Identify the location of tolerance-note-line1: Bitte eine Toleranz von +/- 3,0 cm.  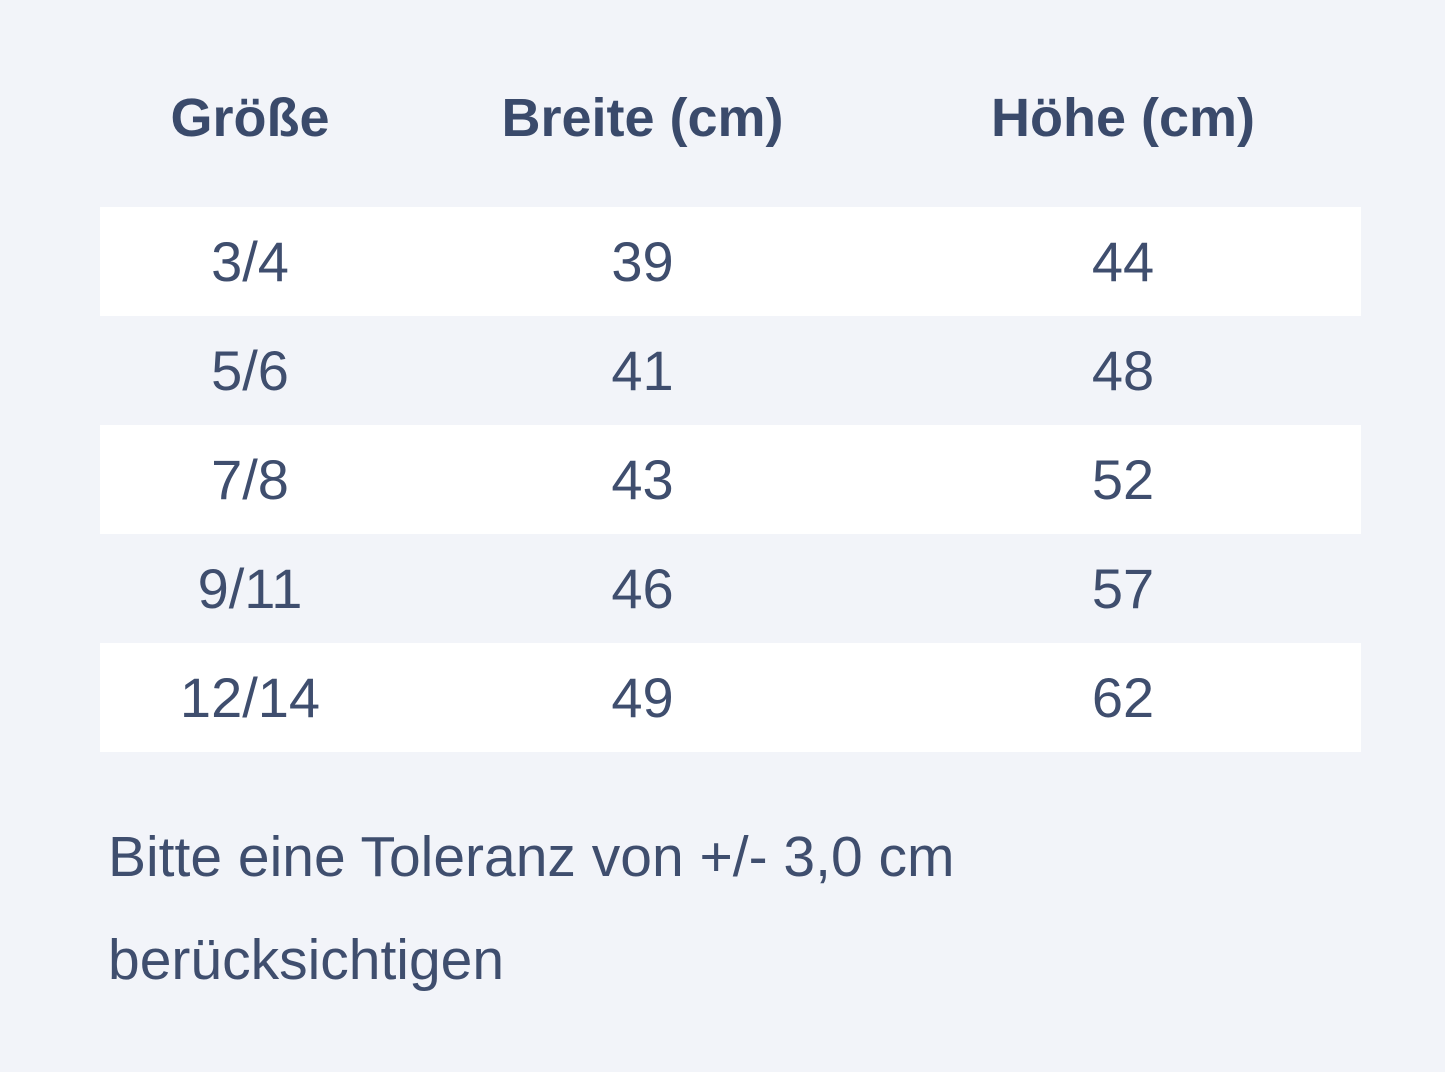
(531, 857).